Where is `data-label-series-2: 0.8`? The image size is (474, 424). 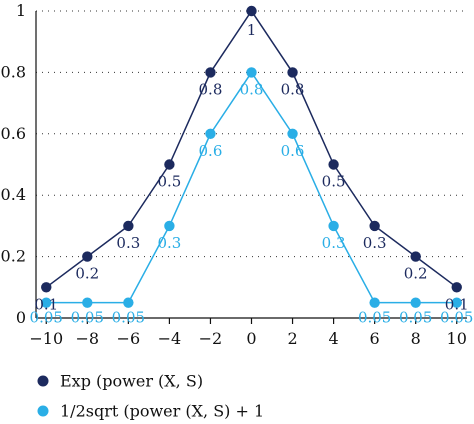
data-label-series-2: 0.8 is located at coordinates (252, 89).